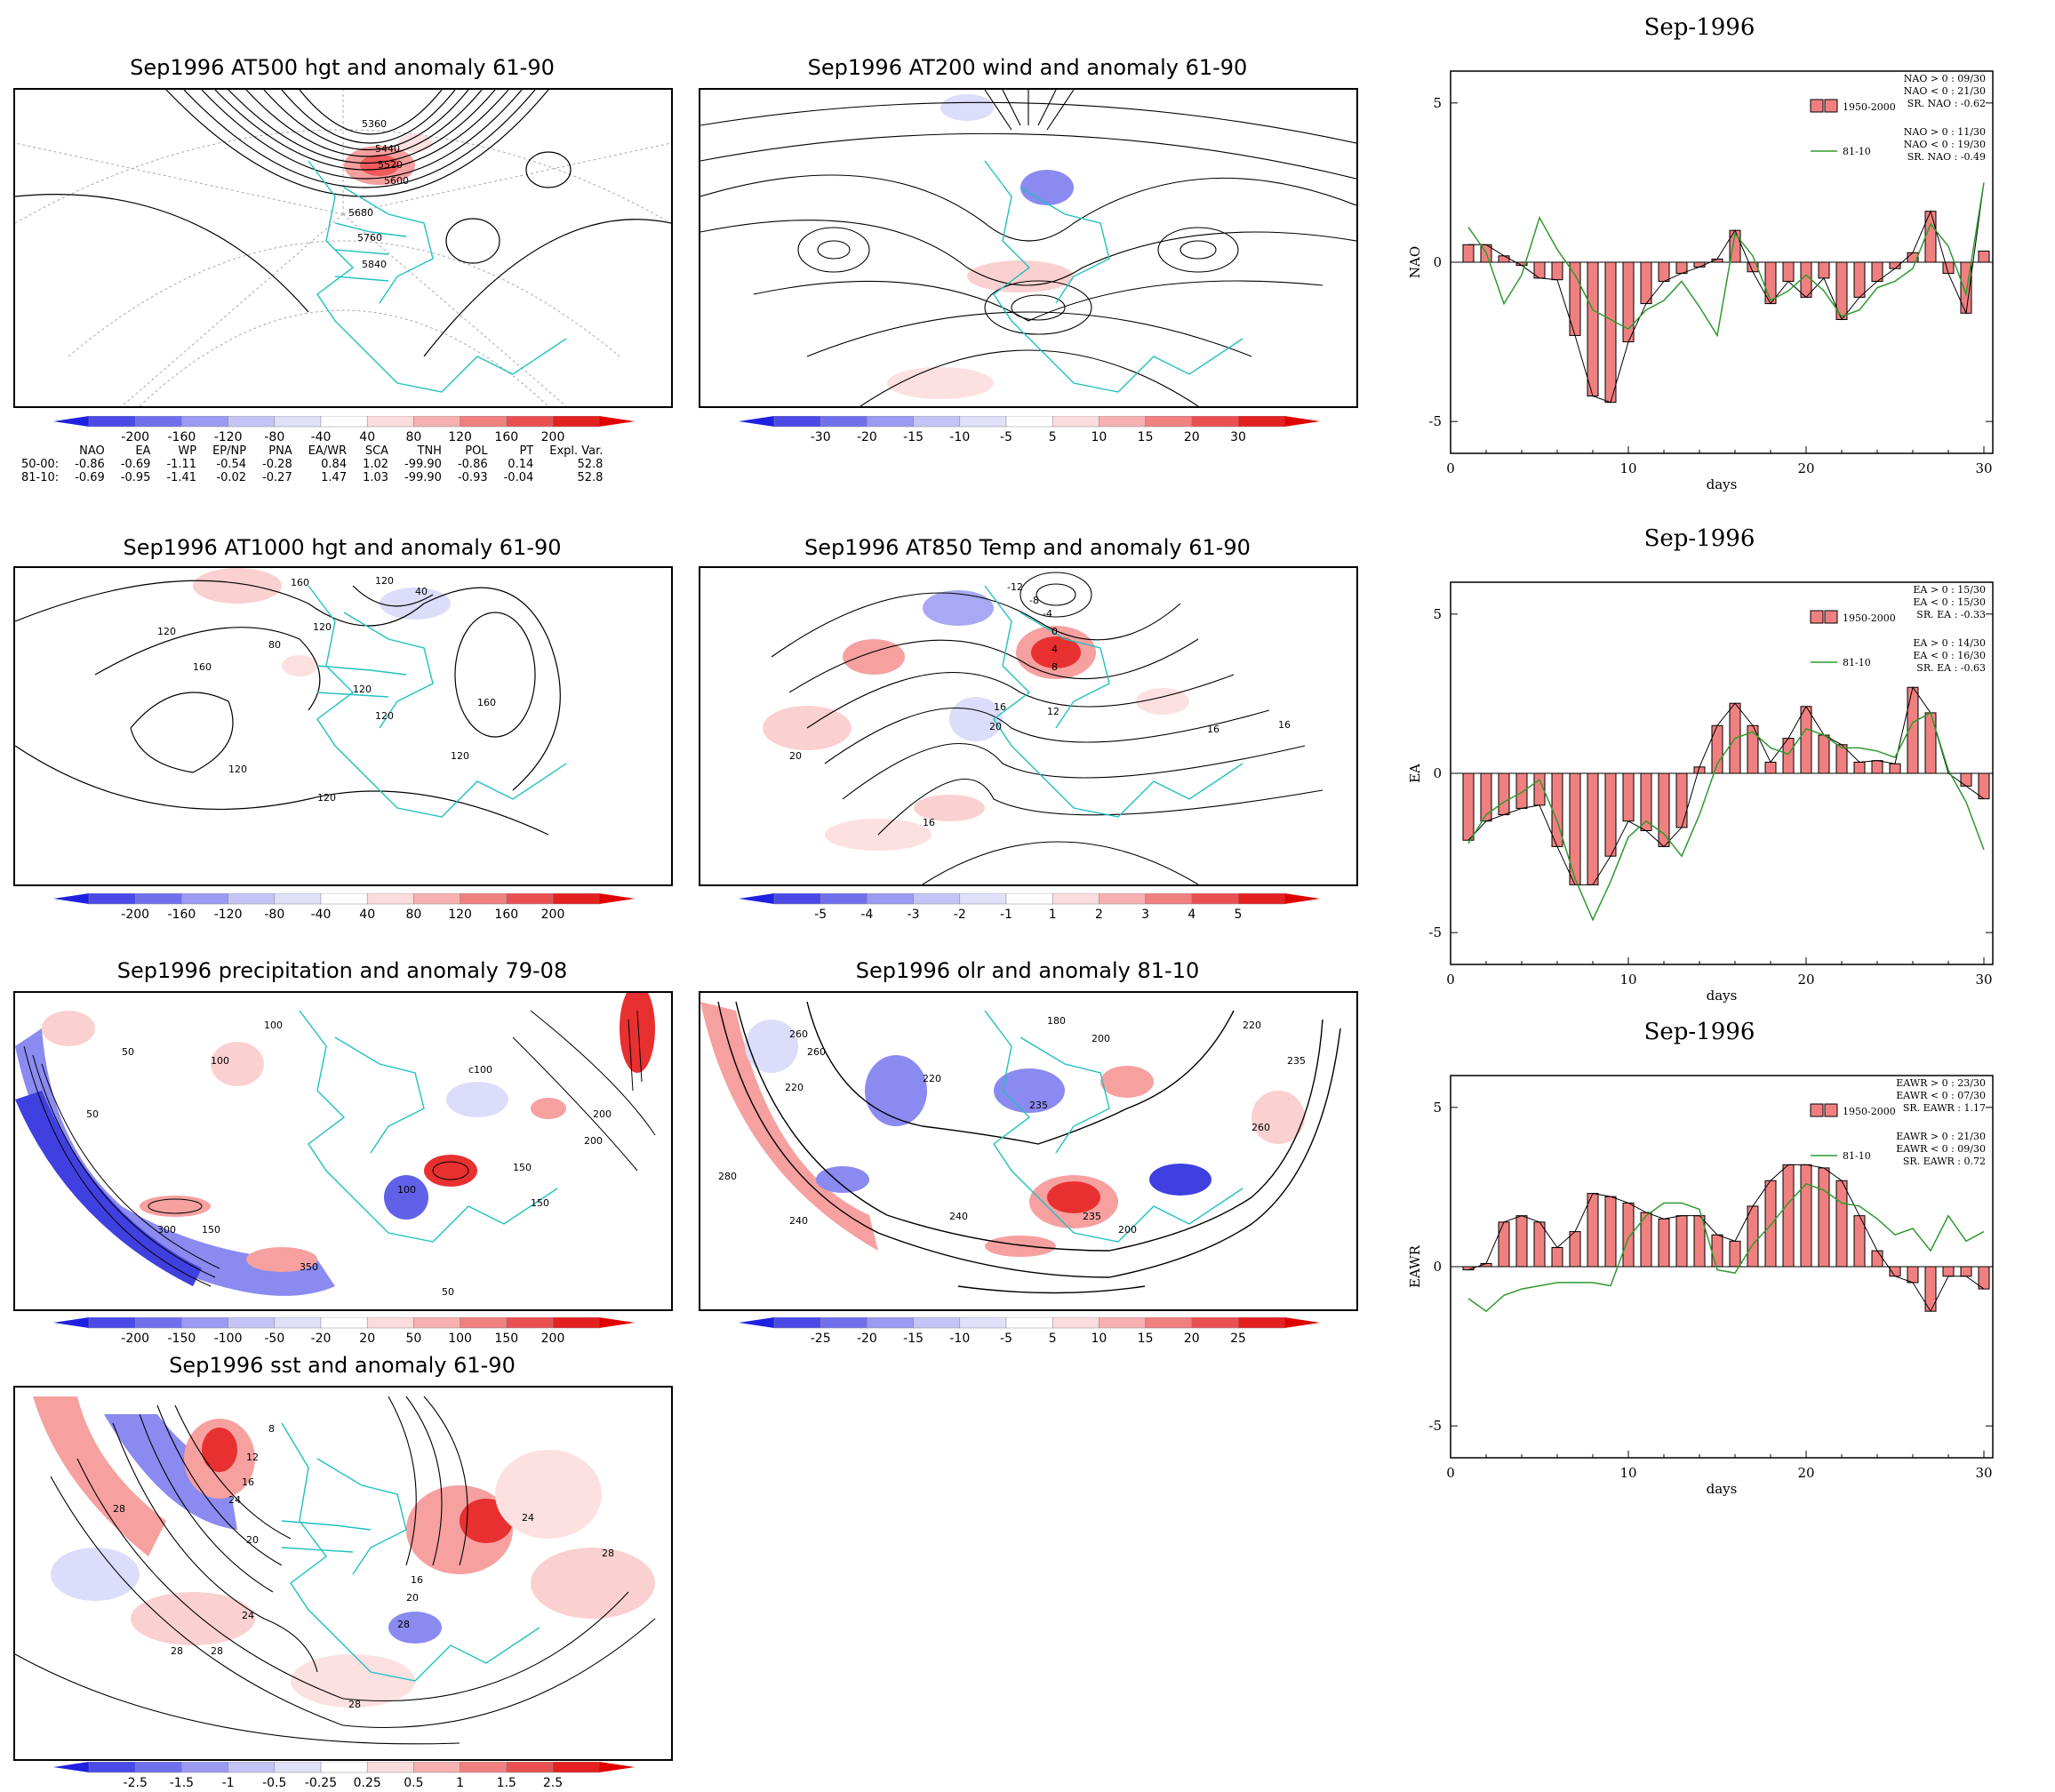 The image size is (2055, 1792). Describe the element at coordinates (1015, 587) in the screenshot. I see `svg-text: -12` at that location.